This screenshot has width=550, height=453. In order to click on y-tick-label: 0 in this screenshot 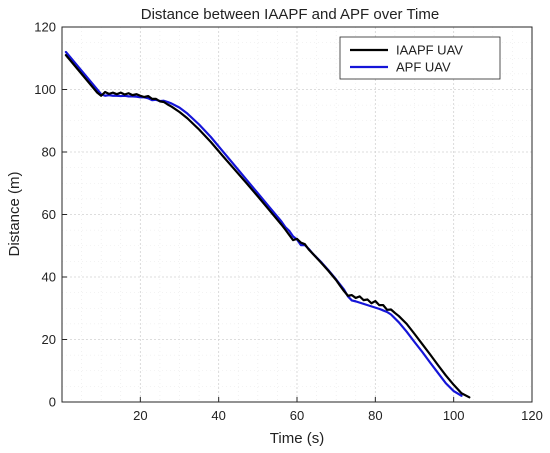, I will do `click(52, 402)`.